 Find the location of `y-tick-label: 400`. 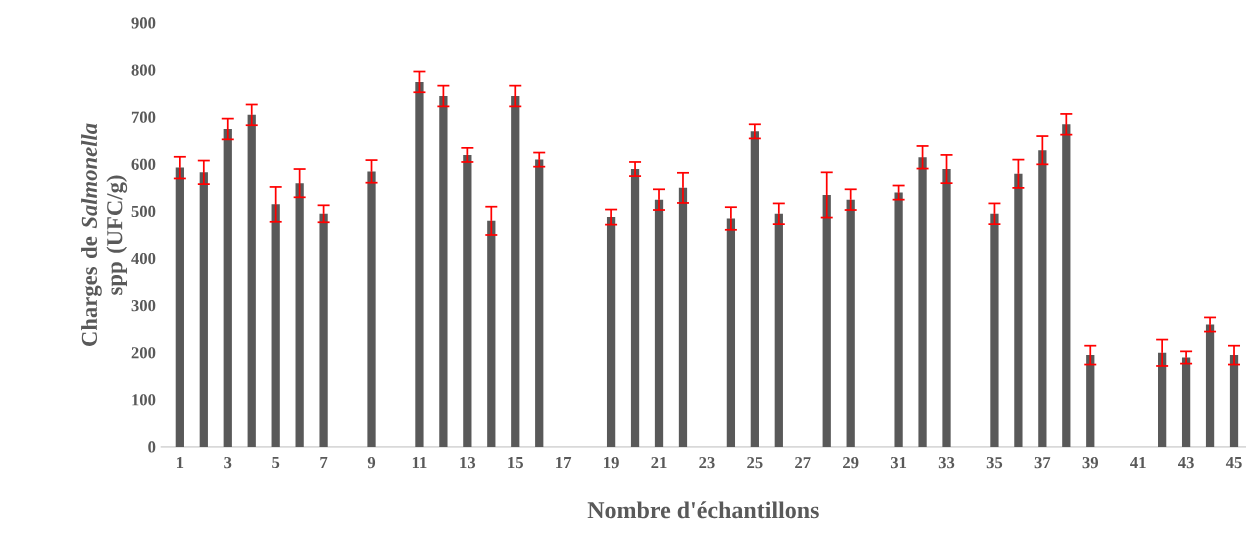

y-tick-label: 400 is located at coordinates (143, 258).